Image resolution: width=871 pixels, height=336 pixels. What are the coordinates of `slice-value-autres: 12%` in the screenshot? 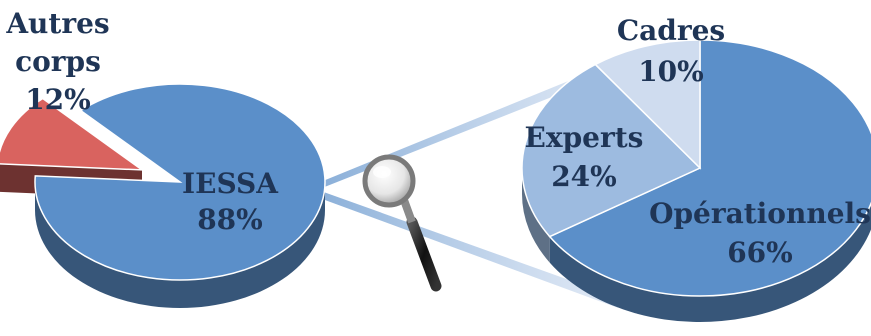 It's located at (58, 99).